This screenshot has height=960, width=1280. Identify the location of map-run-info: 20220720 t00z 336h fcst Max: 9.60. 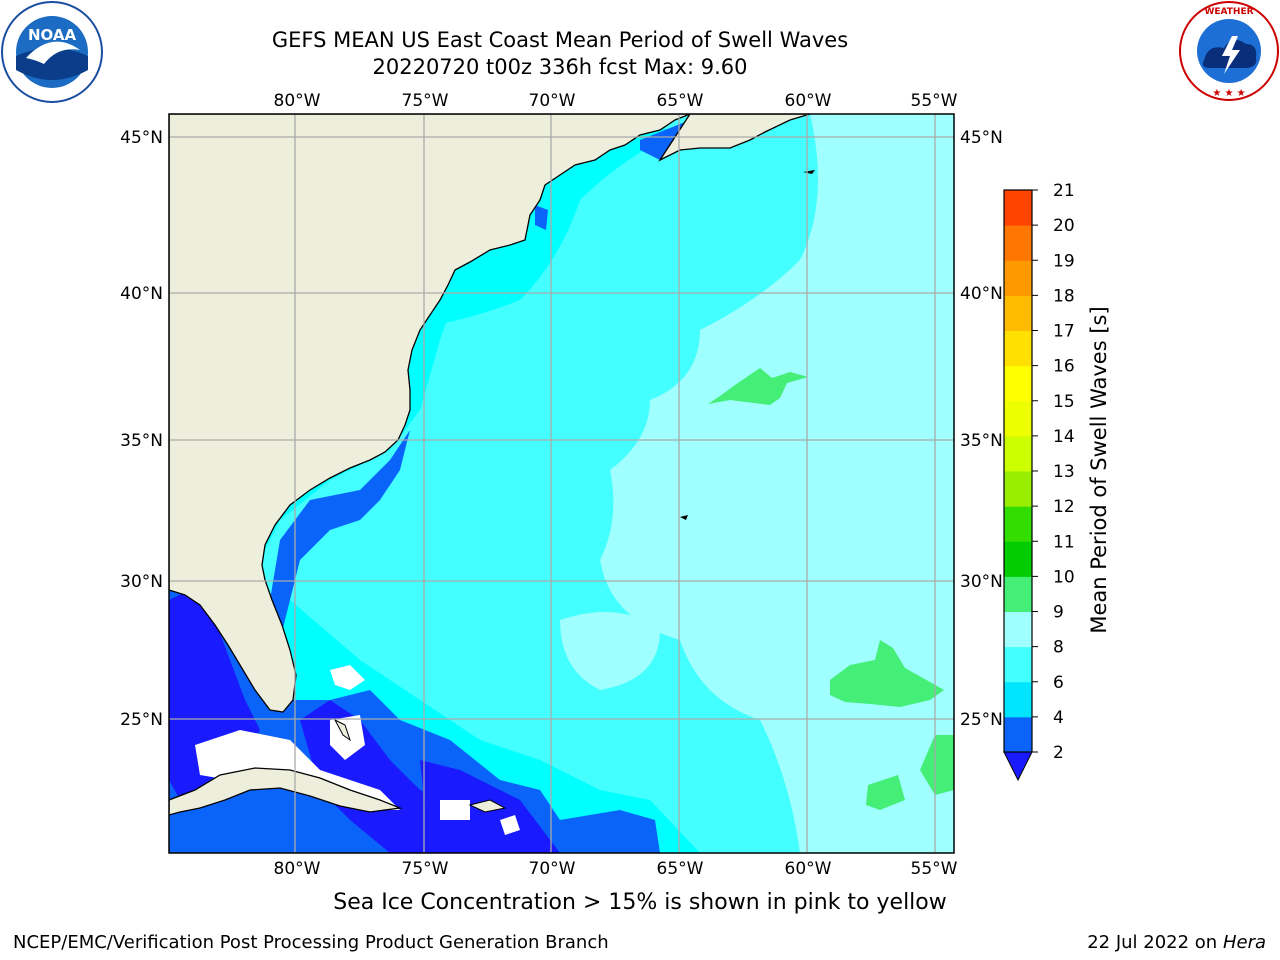
(560, 67).